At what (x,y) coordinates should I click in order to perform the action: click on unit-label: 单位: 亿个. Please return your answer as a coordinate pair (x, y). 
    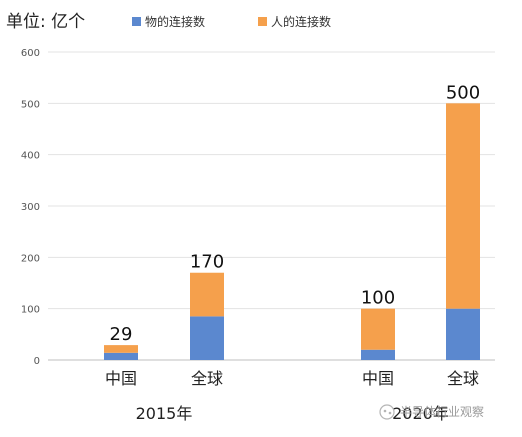
    Looking at the image, I should click on (45, 22).